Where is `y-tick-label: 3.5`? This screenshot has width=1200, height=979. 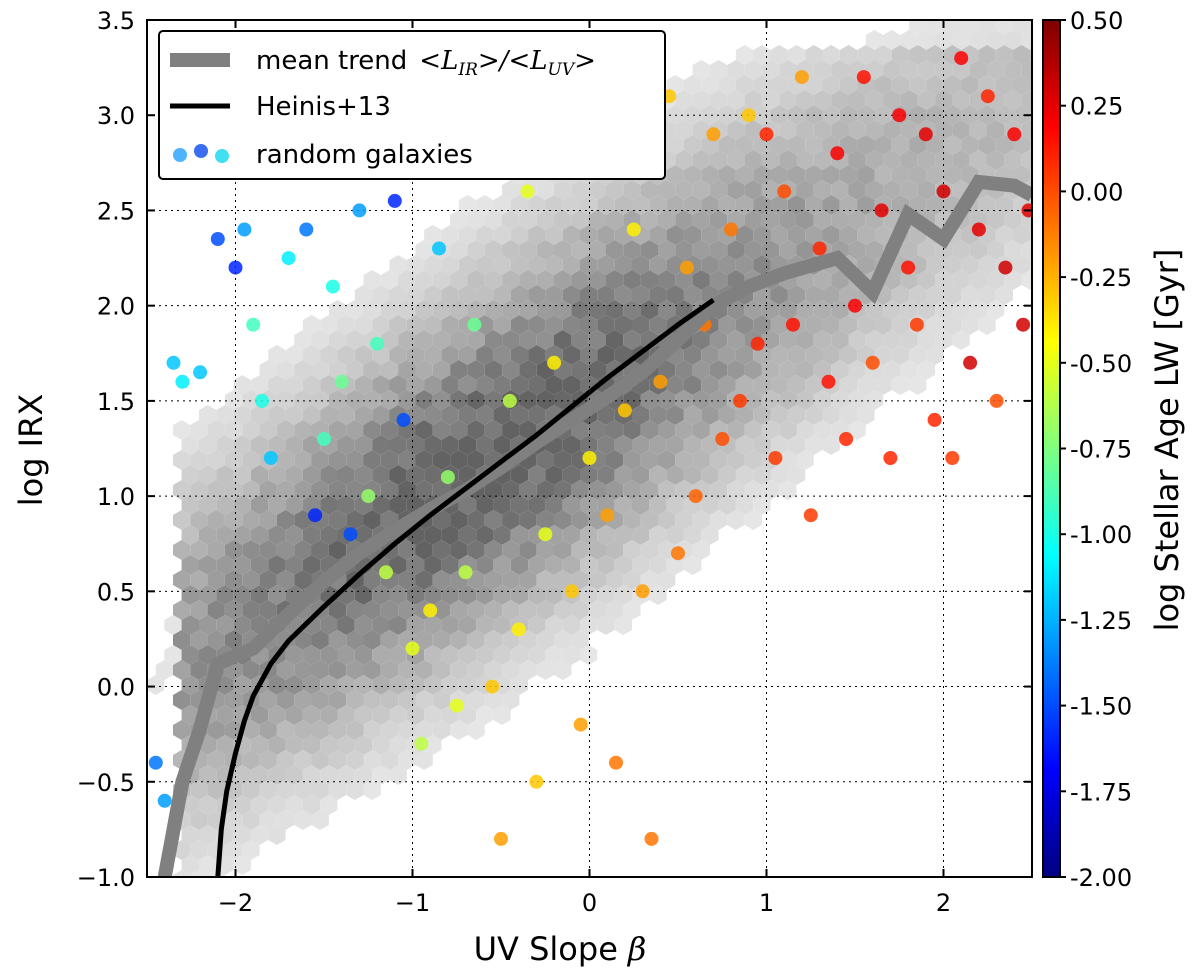
y-tick-label: 3.5 is located at coordinates (116, 21).